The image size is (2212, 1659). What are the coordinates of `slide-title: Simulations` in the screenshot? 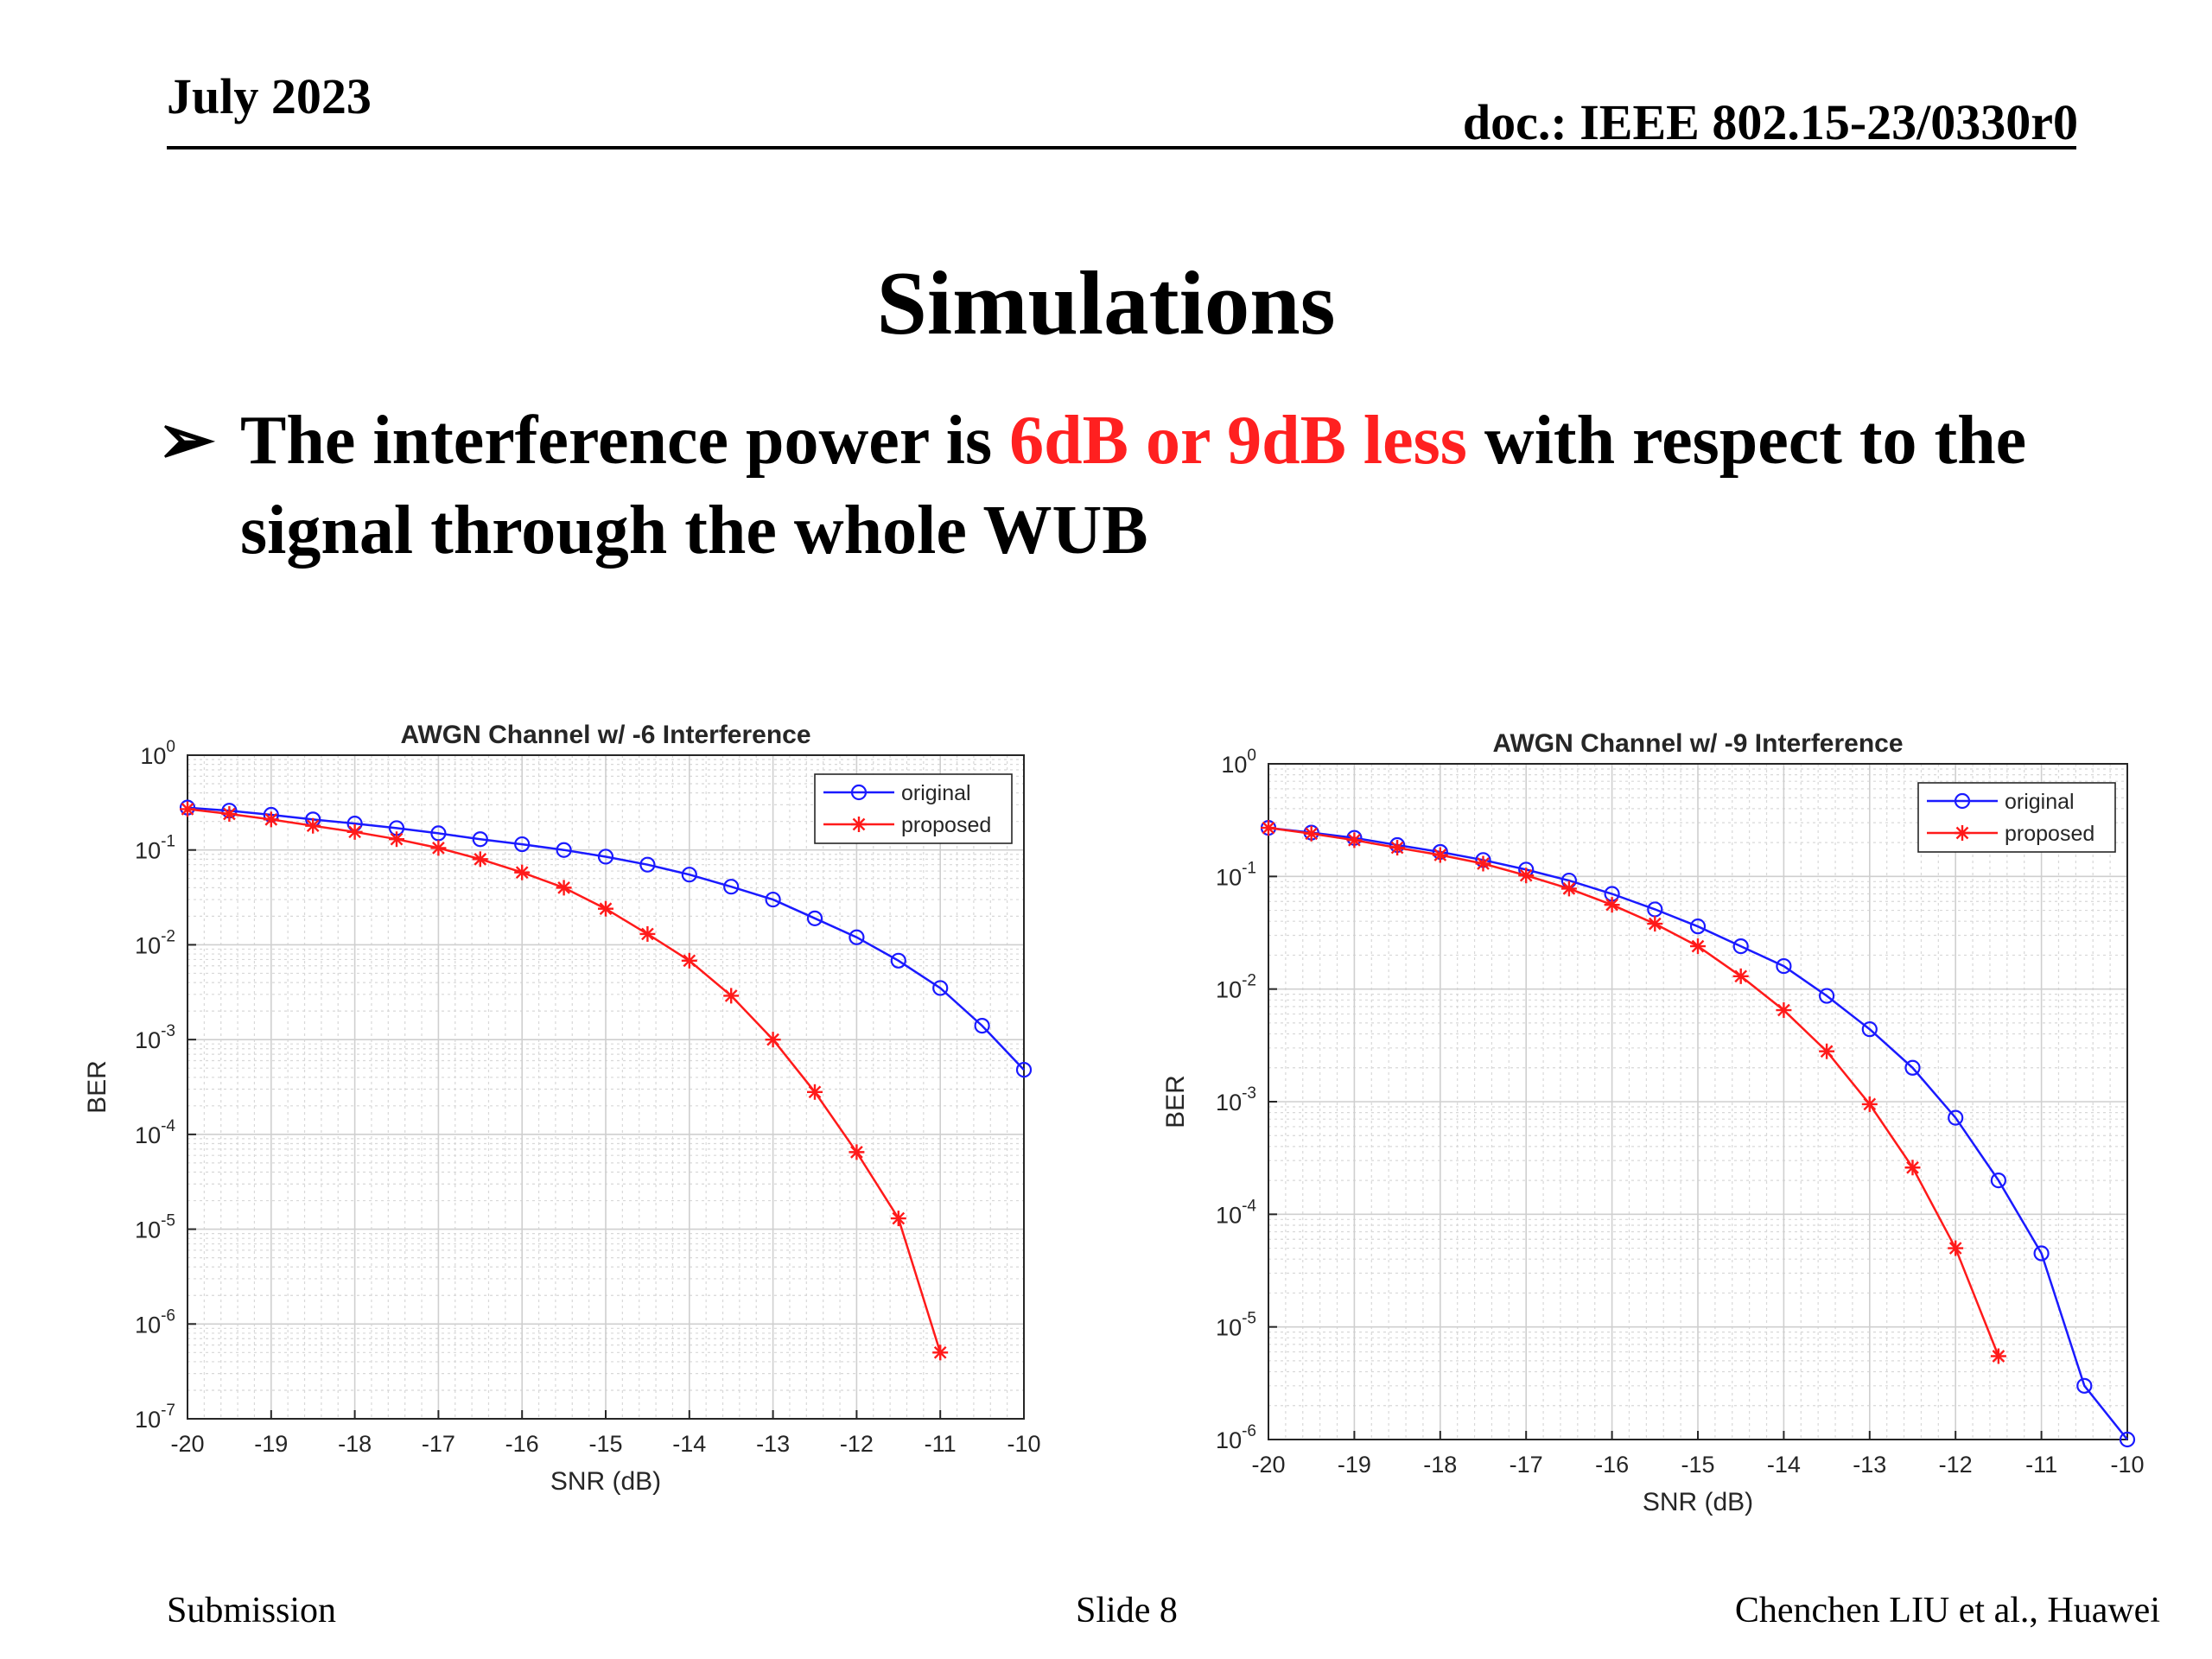 It's located at (1106, 302).